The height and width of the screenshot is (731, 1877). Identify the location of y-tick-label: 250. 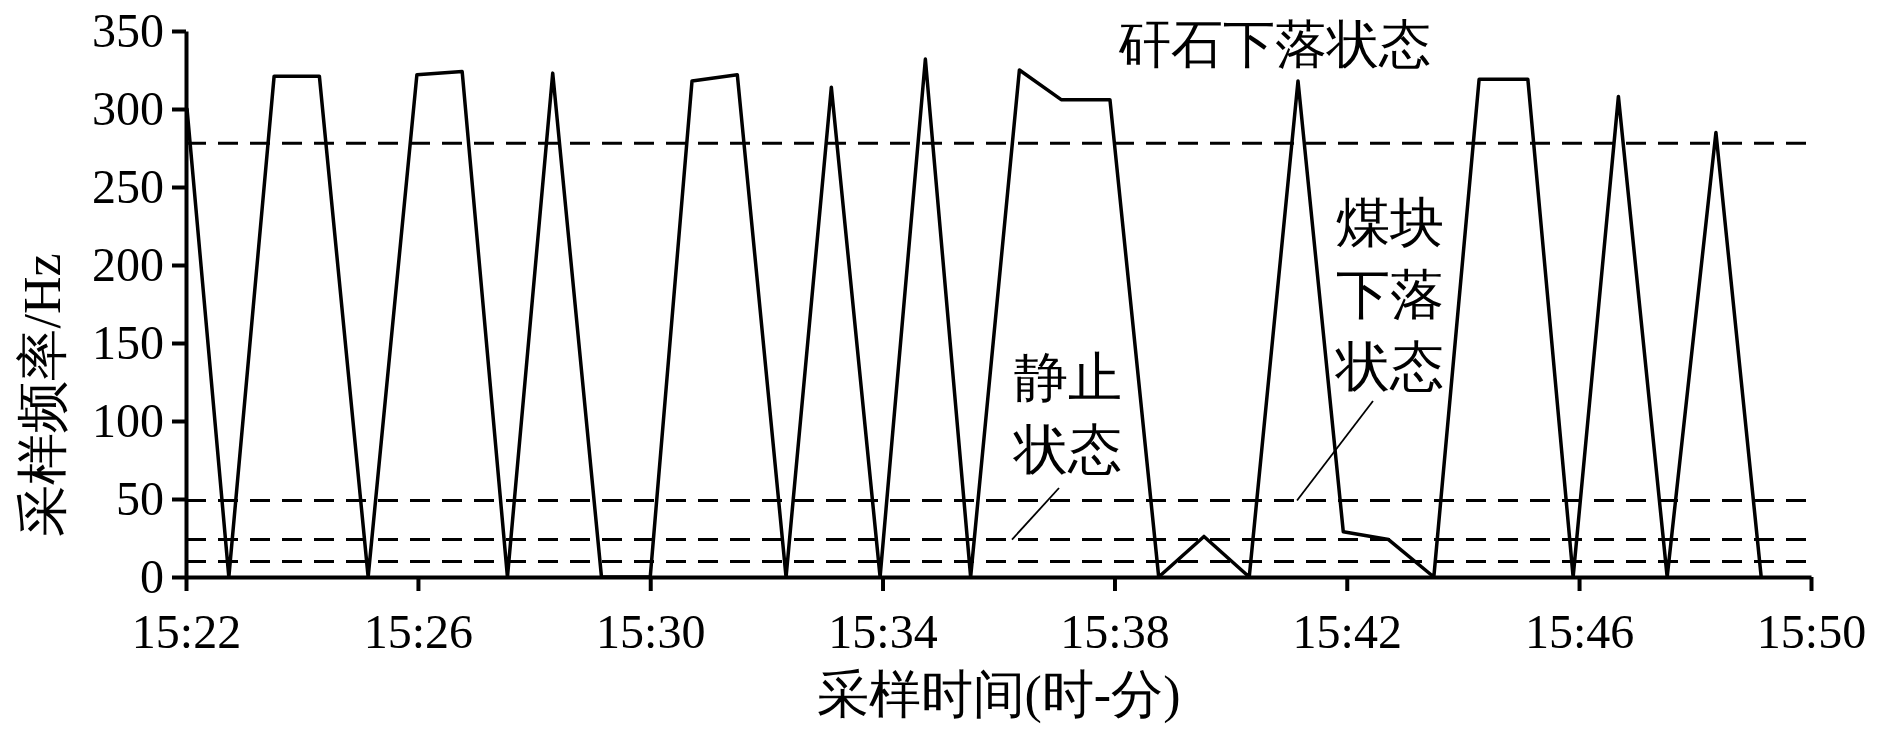
(128, 186).